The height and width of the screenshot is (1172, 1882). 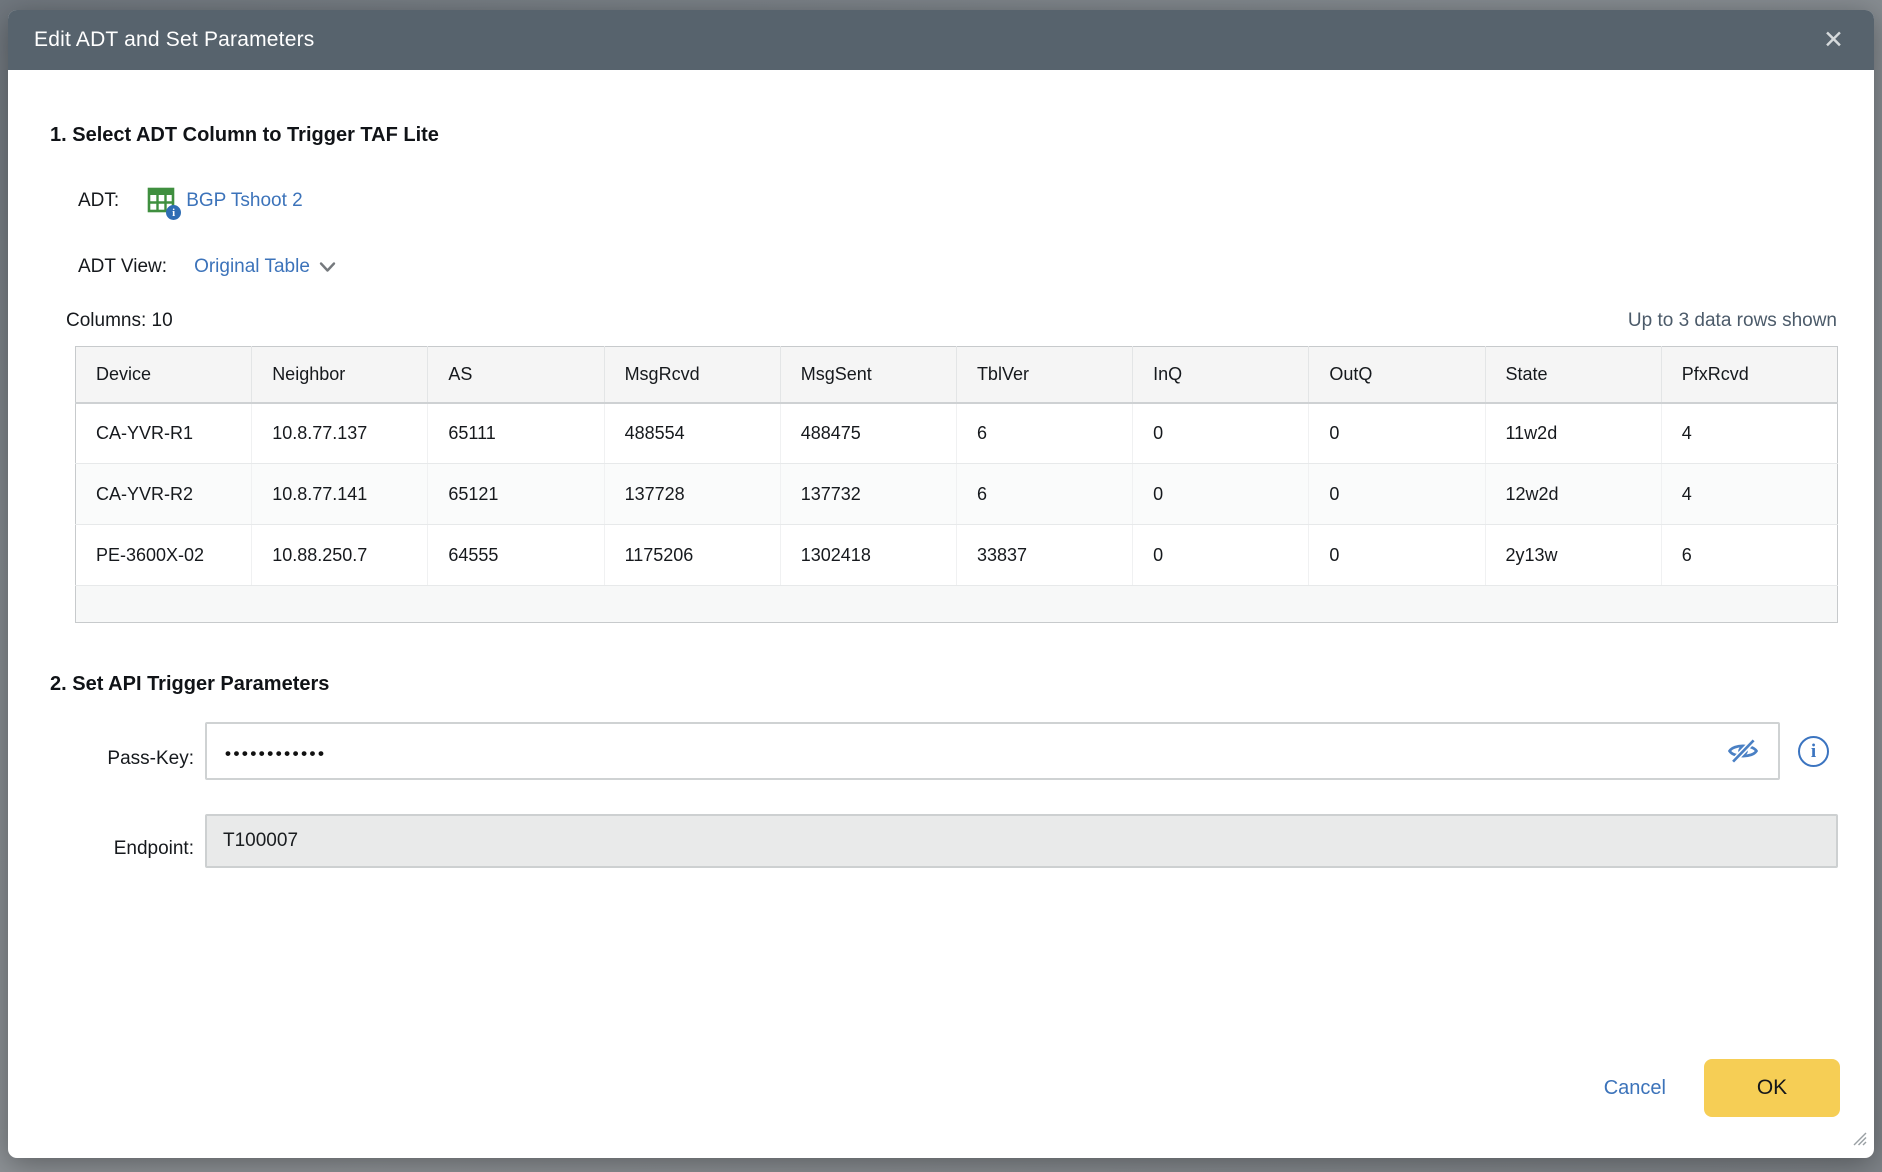 I want to click on column-header-as: AS, so click(x=516, y=375).